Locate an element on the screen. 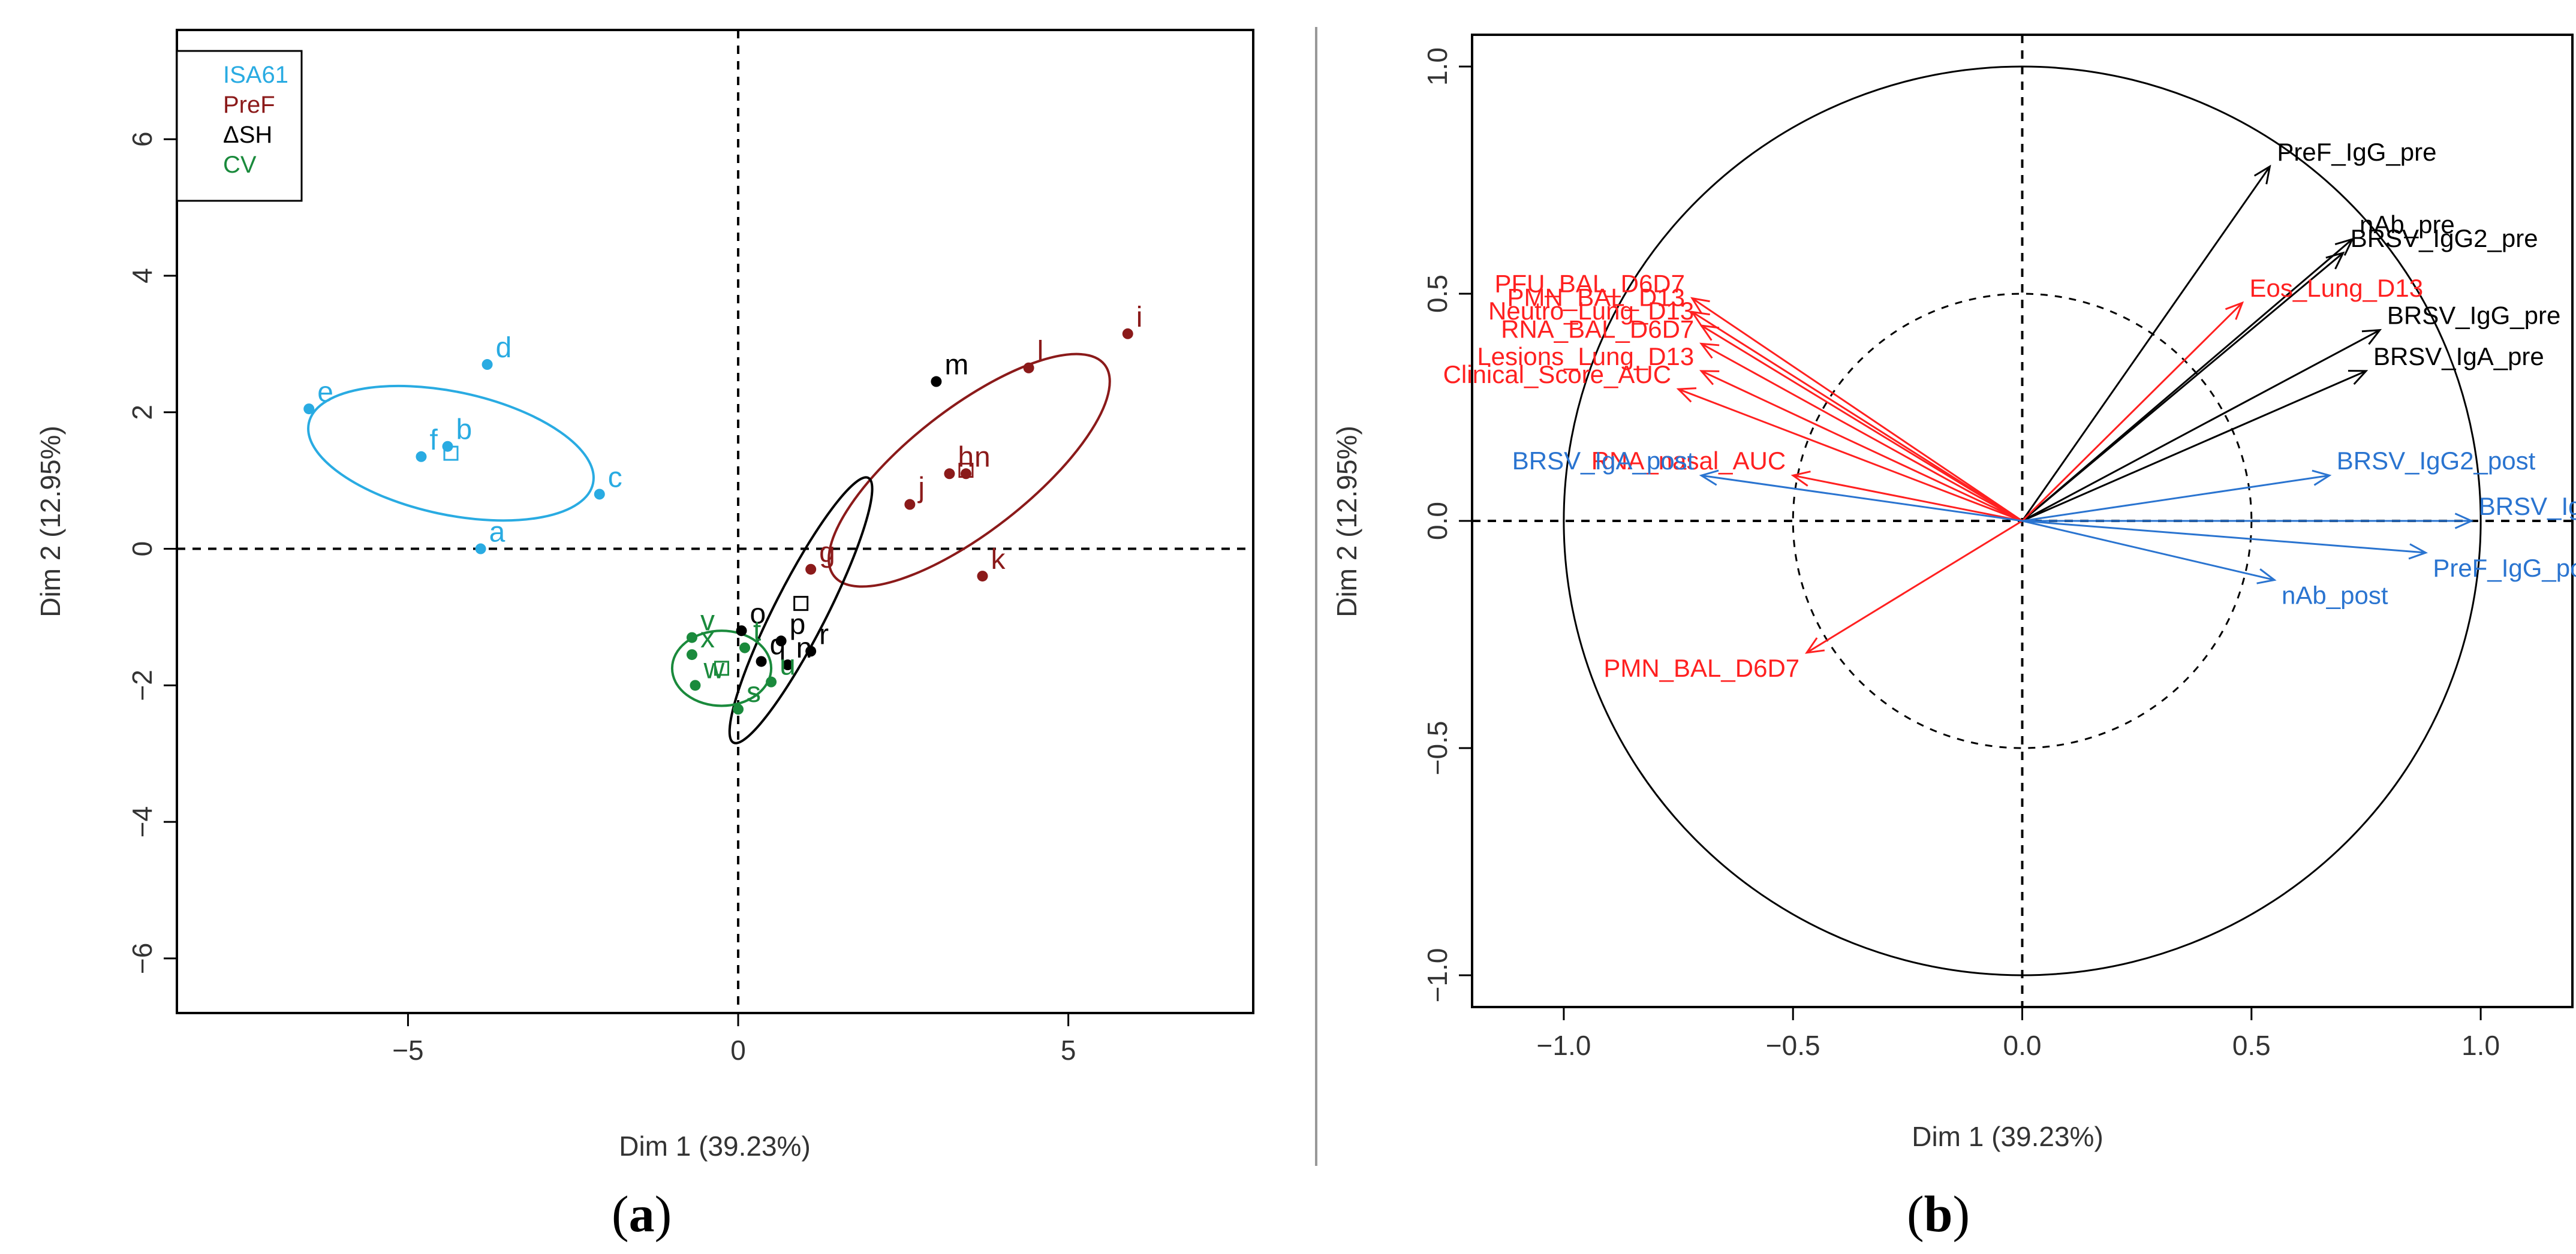 This screenshot has height=1254, width=2576. vector-label: Neutro_Lung_D13 is located at coordinates (1591, 311).